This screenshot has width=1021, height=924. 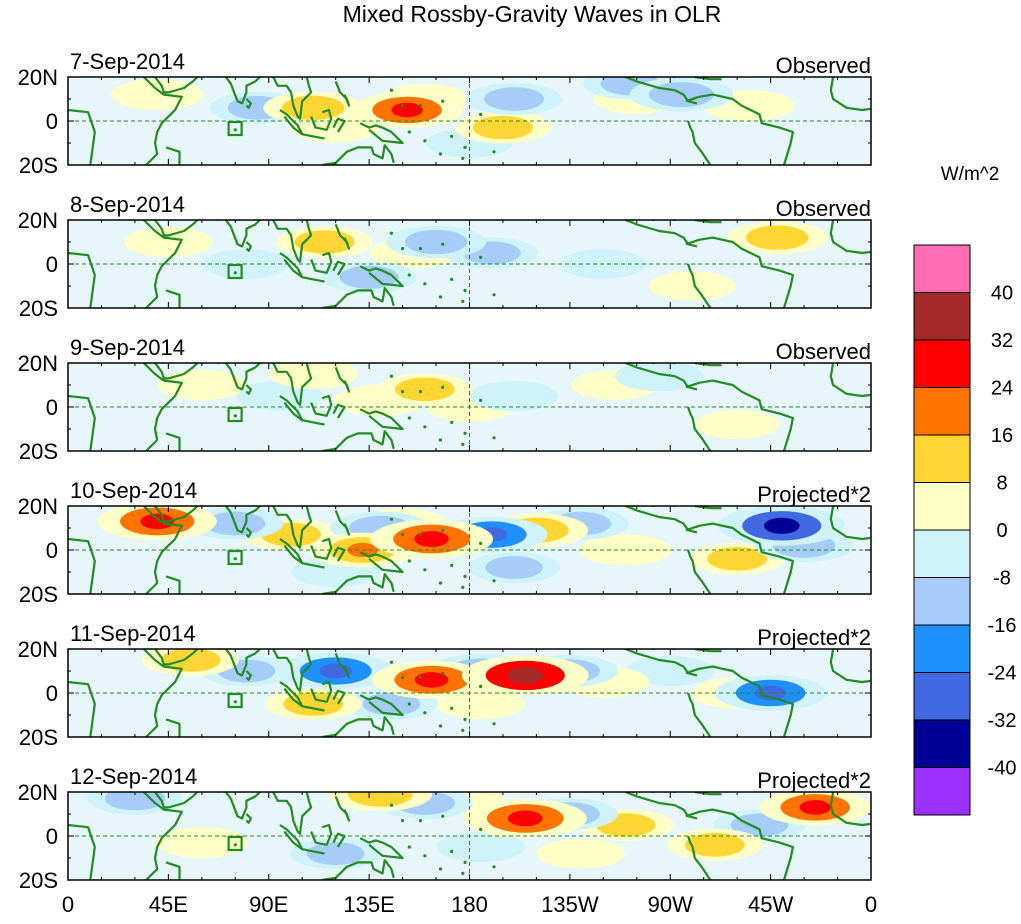 I want to click on figure-title: Mixed Rossby-Gravity Waves in OLR, so click(x=532, y=14).